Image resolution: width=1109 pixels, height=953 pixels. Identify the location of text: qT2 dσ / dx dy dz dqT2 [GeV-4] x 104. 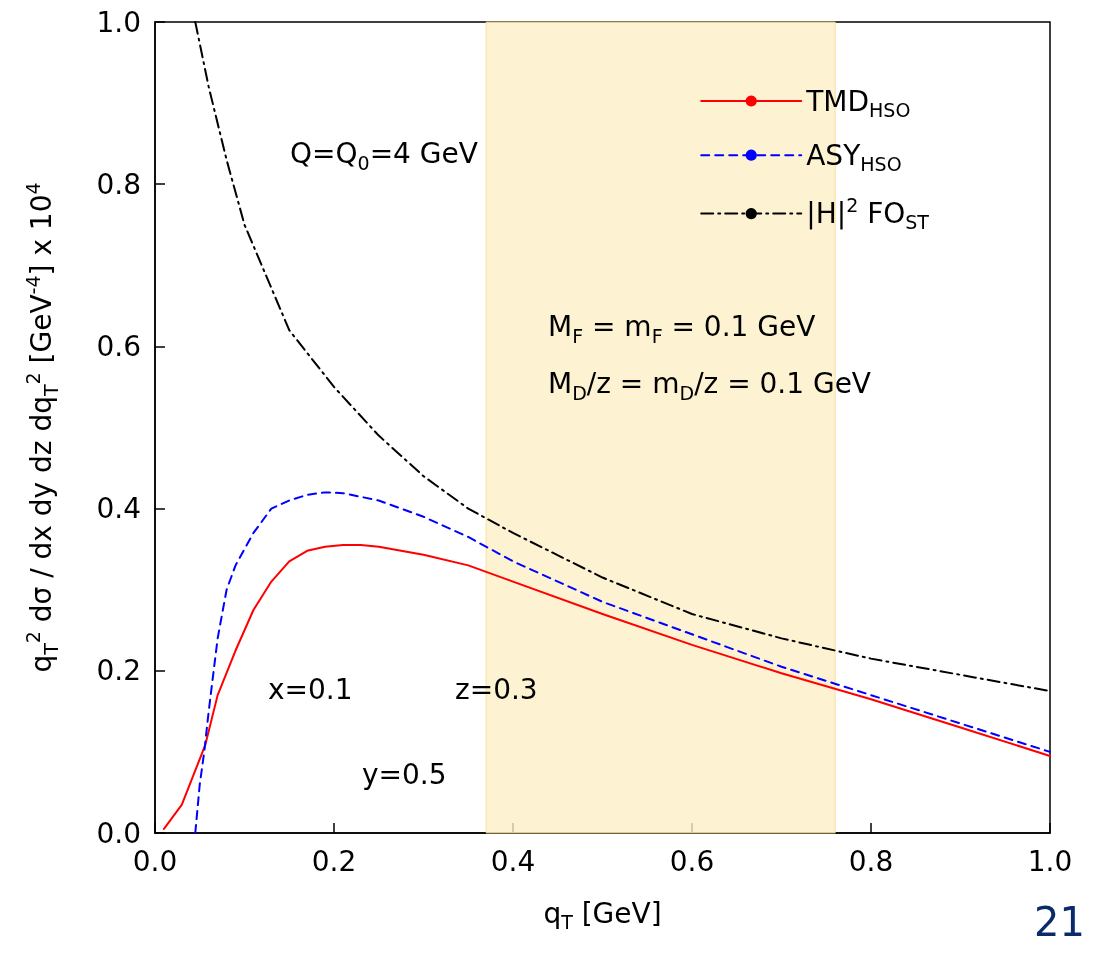
(42, 427).